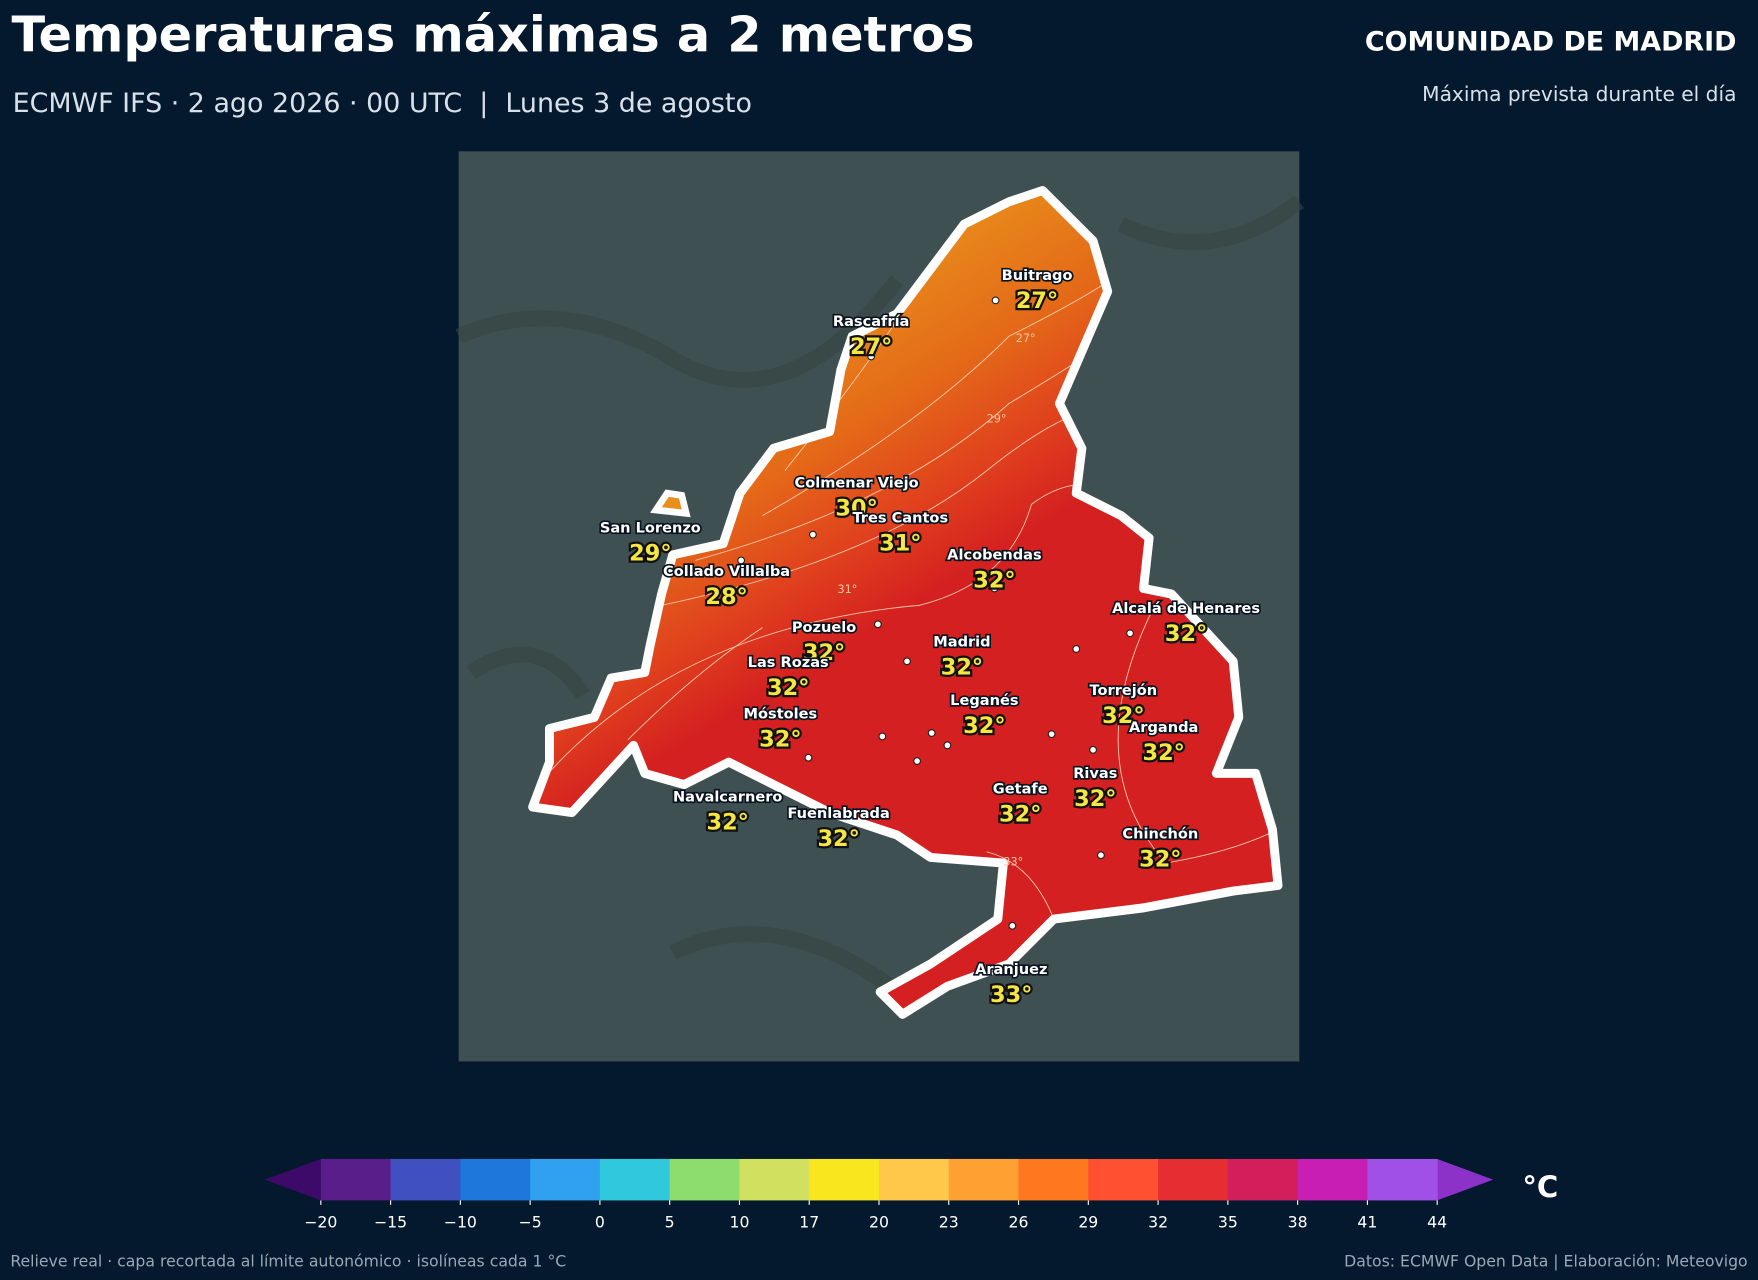 The width and height of the screenshot is (1758, 1280). I want to click on colorbar-over, so click(1465, 1179).